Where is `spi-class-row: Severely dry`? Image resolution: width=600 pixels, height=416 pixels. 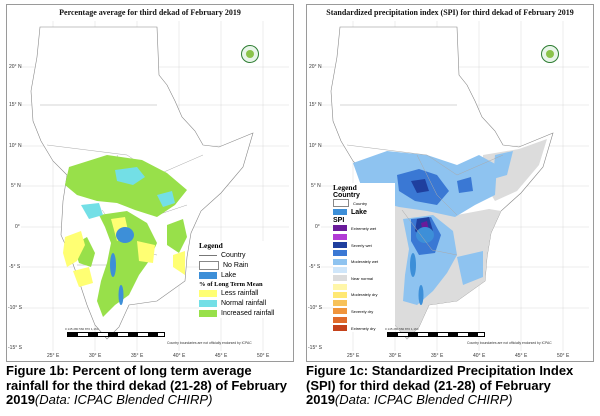
spi-class-row: Severely dry is located at coordinates (364, 311).